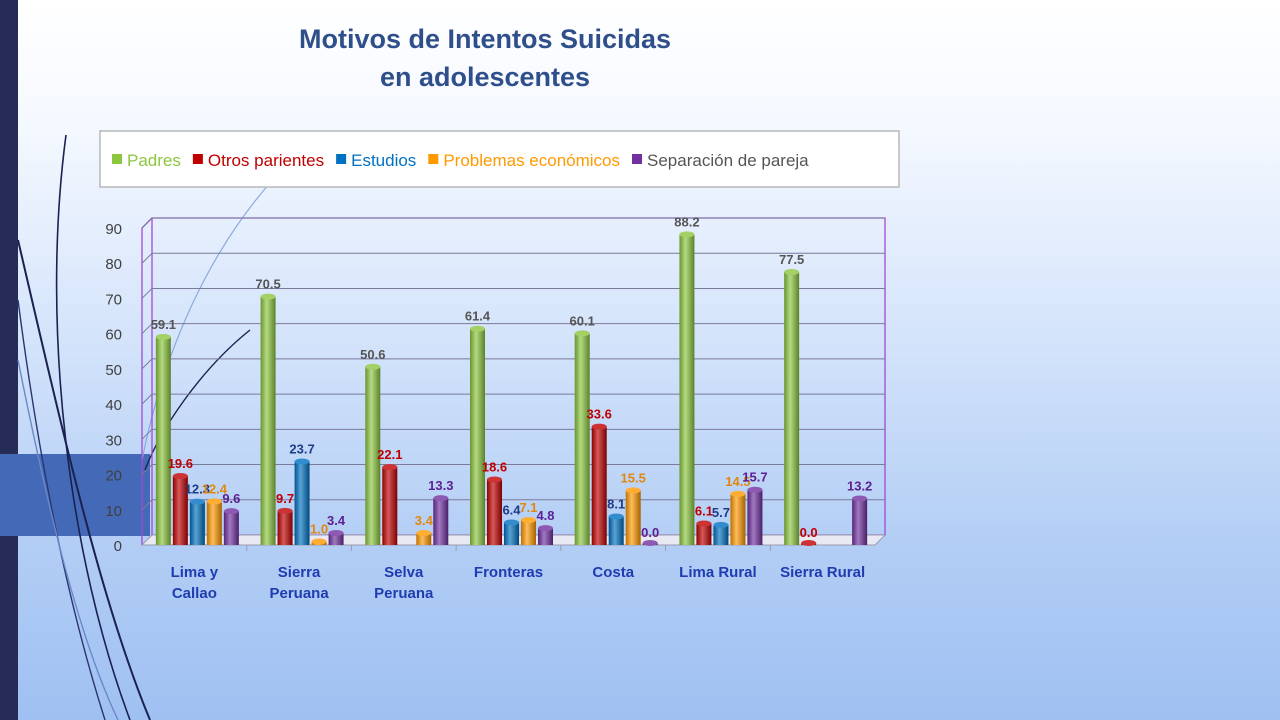 The height and width of the screenshot is (720, 1280). Describe the element at coordinates (215, 488) in the screenshot. I see `data-label: 12.4` at that location.